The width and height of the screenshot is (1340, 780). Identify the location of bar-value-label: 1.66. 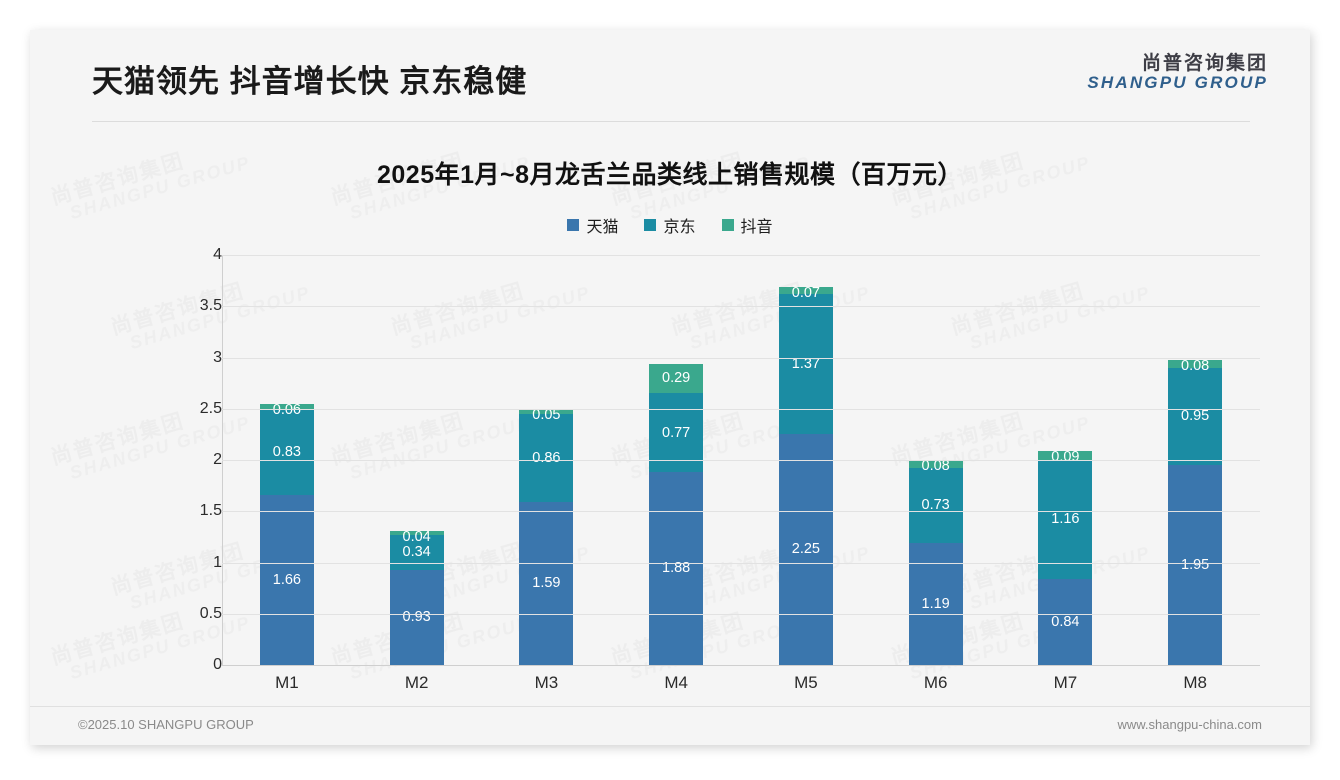
(286, 579).